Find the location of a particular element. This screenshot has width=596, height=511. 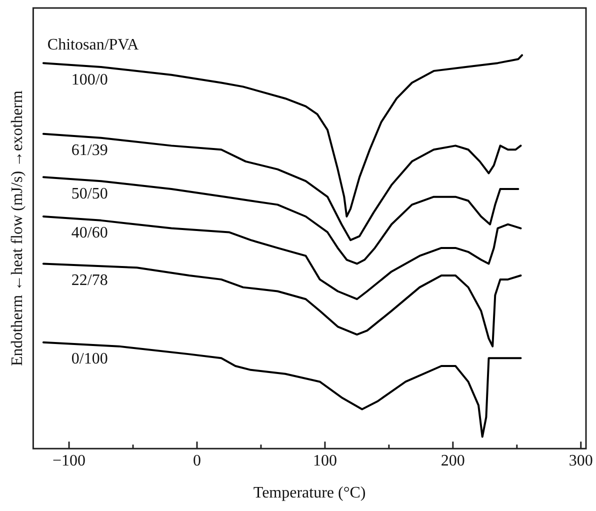

series-label: 22/78 is located at coordinates (89, 280).